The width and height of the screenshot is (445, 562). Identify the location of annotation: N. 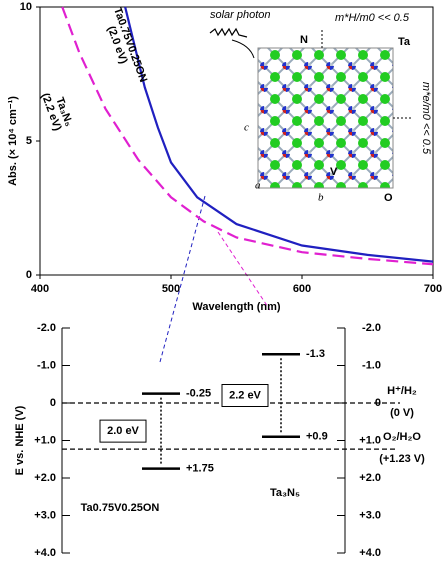
(304, 40).